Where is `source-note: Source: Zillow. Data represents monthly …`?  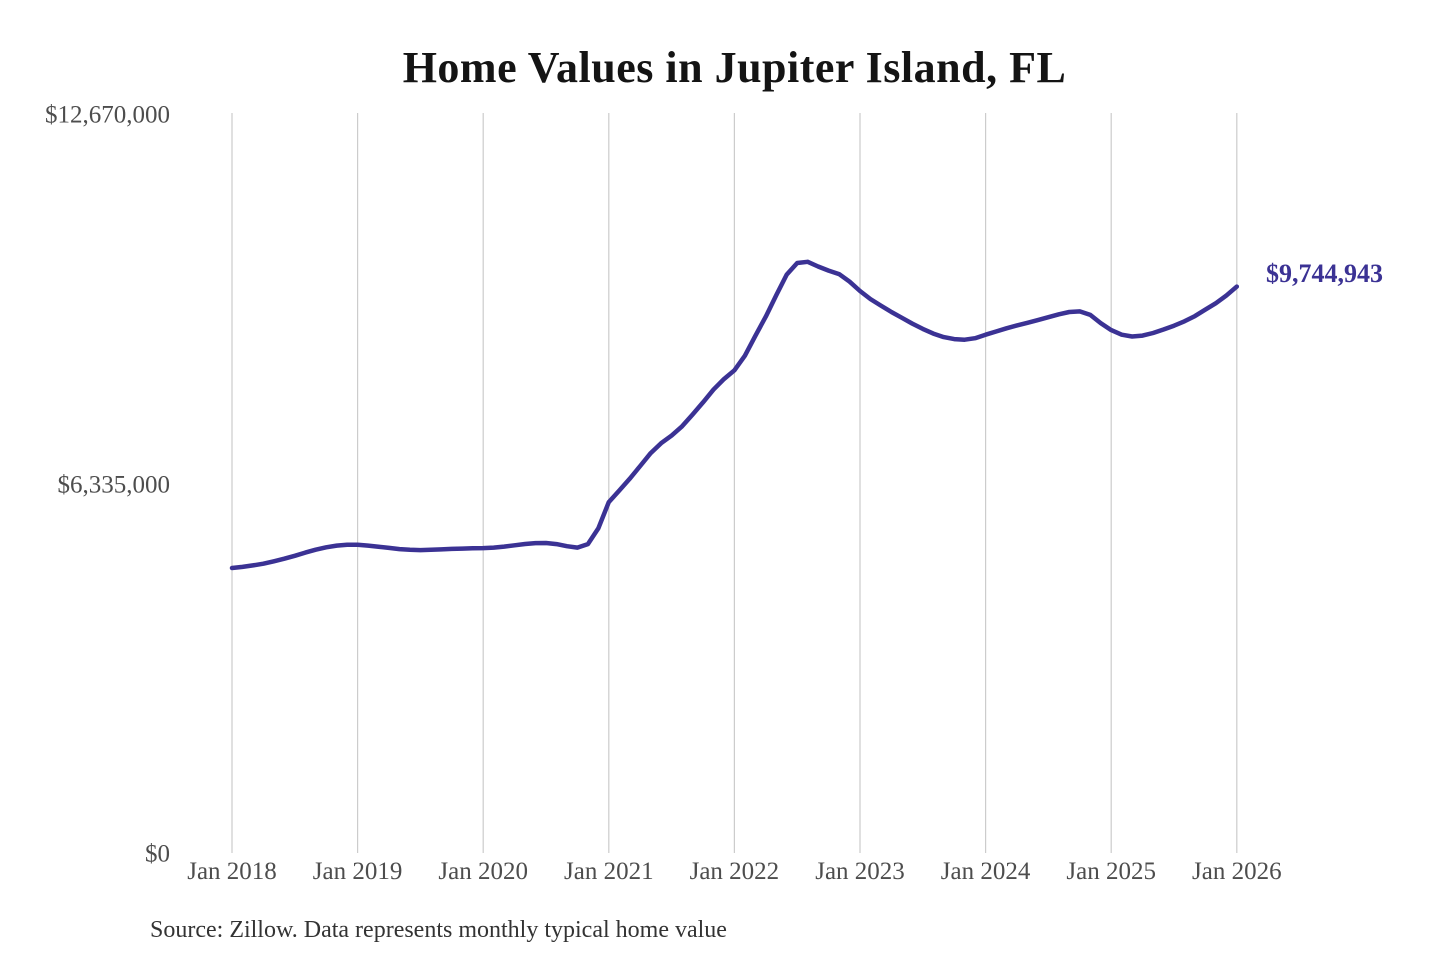 source-note: Source: Zillow. Data represents monthly … is located at coordinates (438, 930).